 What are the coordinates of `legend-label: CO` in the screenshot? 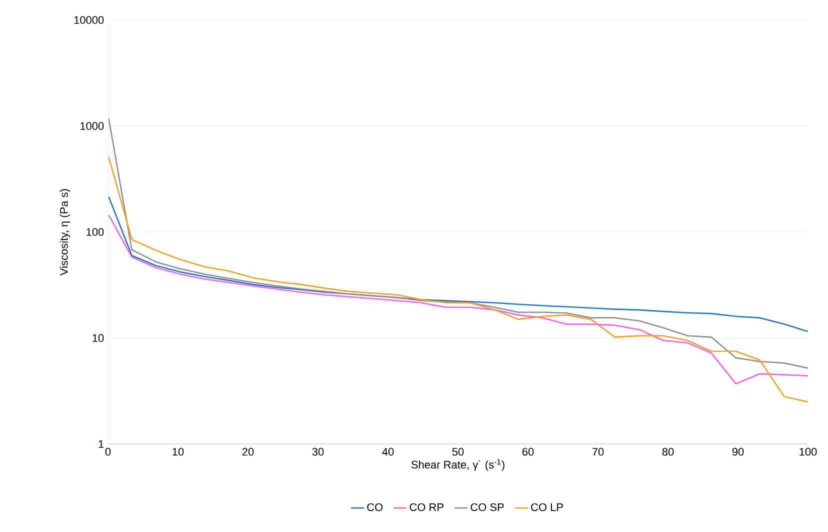 It's located at (375, 507).